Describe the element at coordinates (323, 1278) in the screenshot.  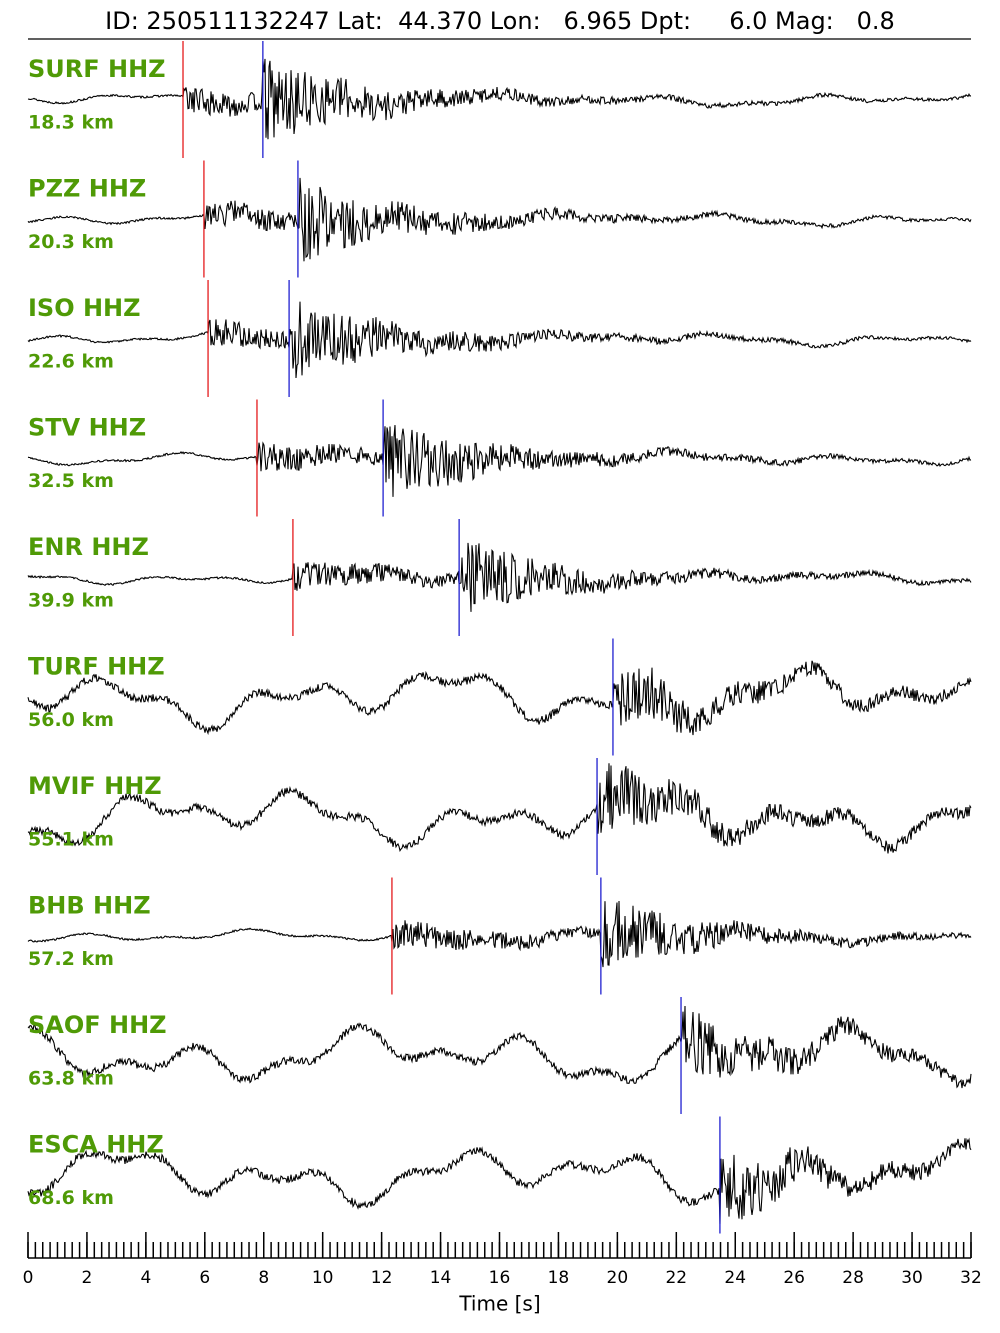
I see `x-tick-label: 10` at that location.